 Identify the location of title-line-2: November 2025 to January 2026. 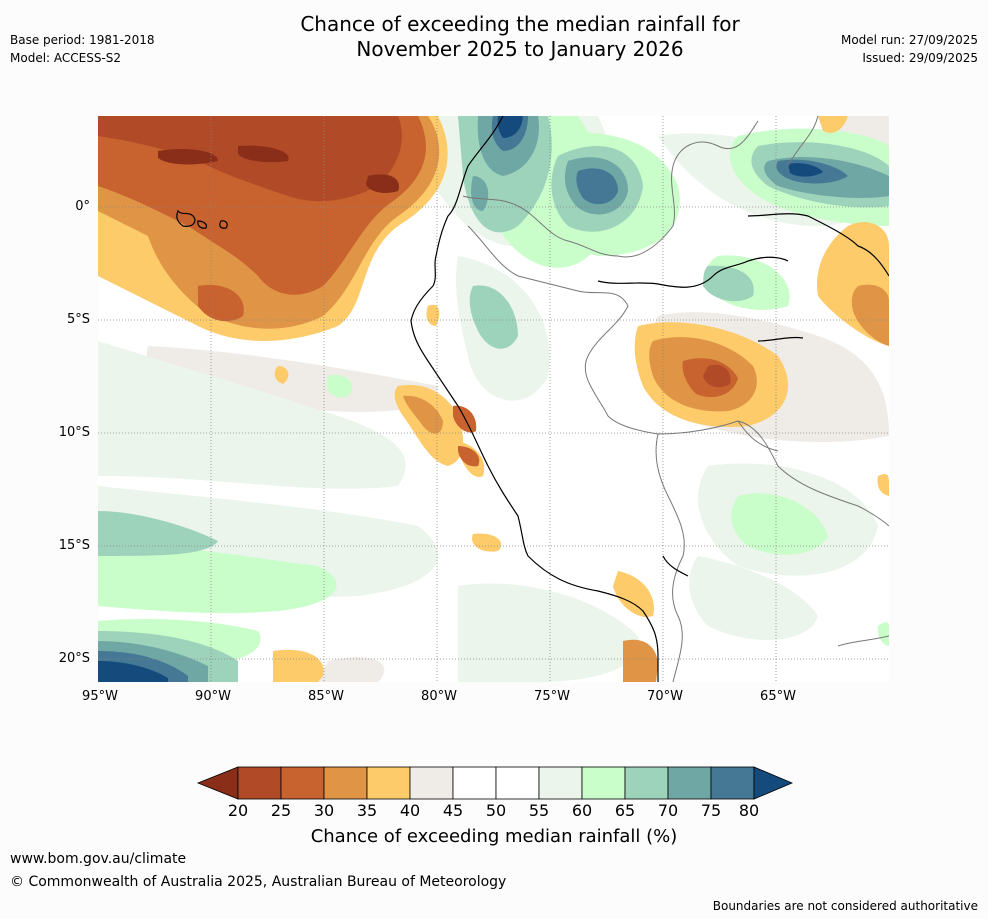
(520, 49).